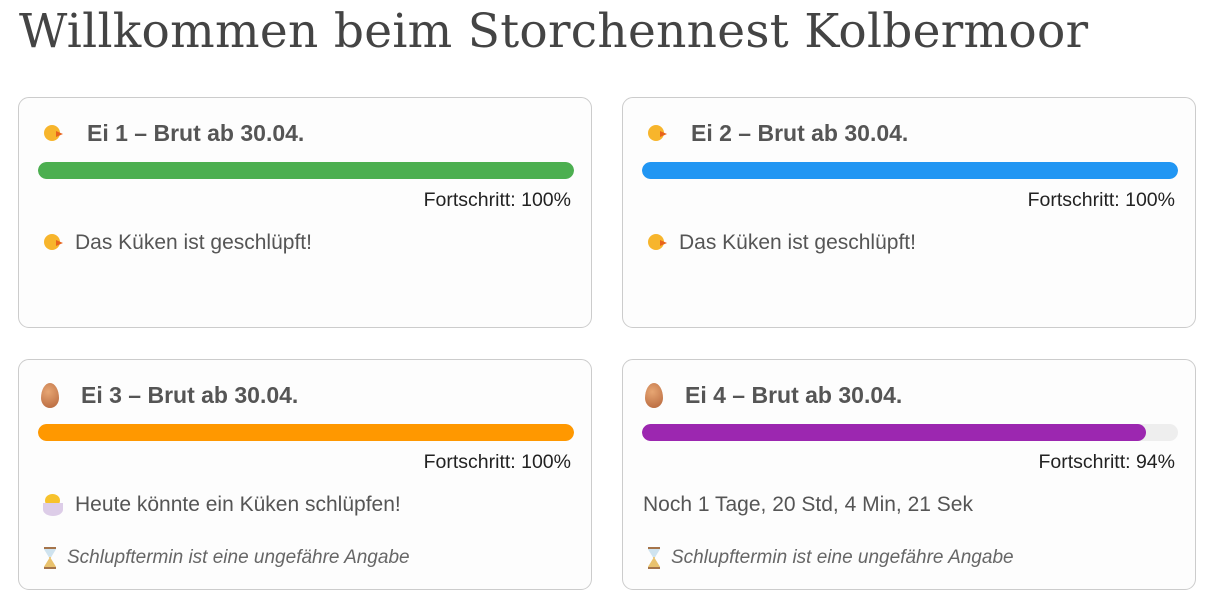  Describe the element at coordinates (794, 395) in the screenshot. I see `egg-heading: Ei 4 – Brut ab 30.04.` at that location.